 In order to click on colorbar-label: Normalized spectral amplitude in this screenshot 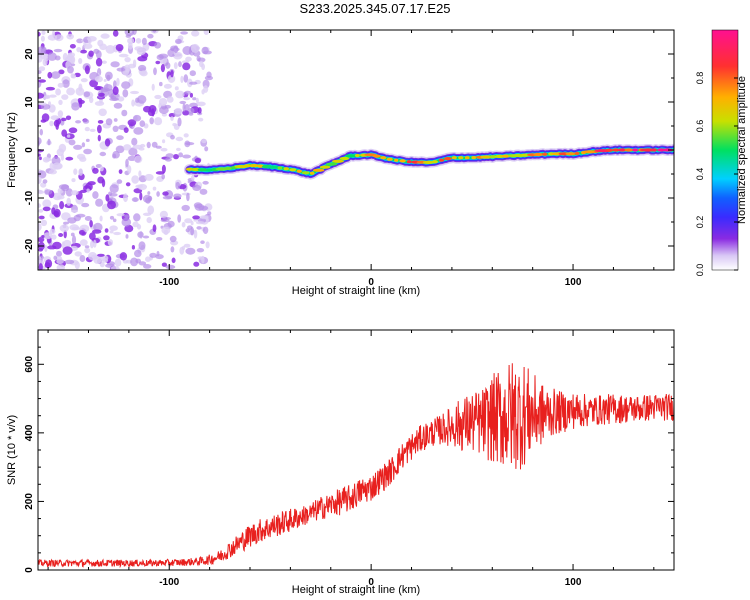, I will do `click(742, 150)`.